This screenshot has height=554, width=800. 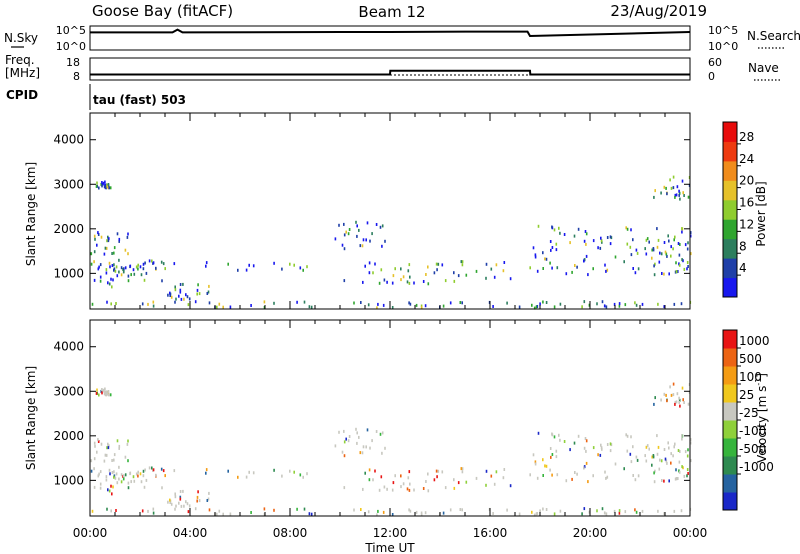 What do you see at coordinates (96, 97) in the screenshot?
I see `cpid-panel: CPID tau (fast) 503` at bounding box center [96, 97].